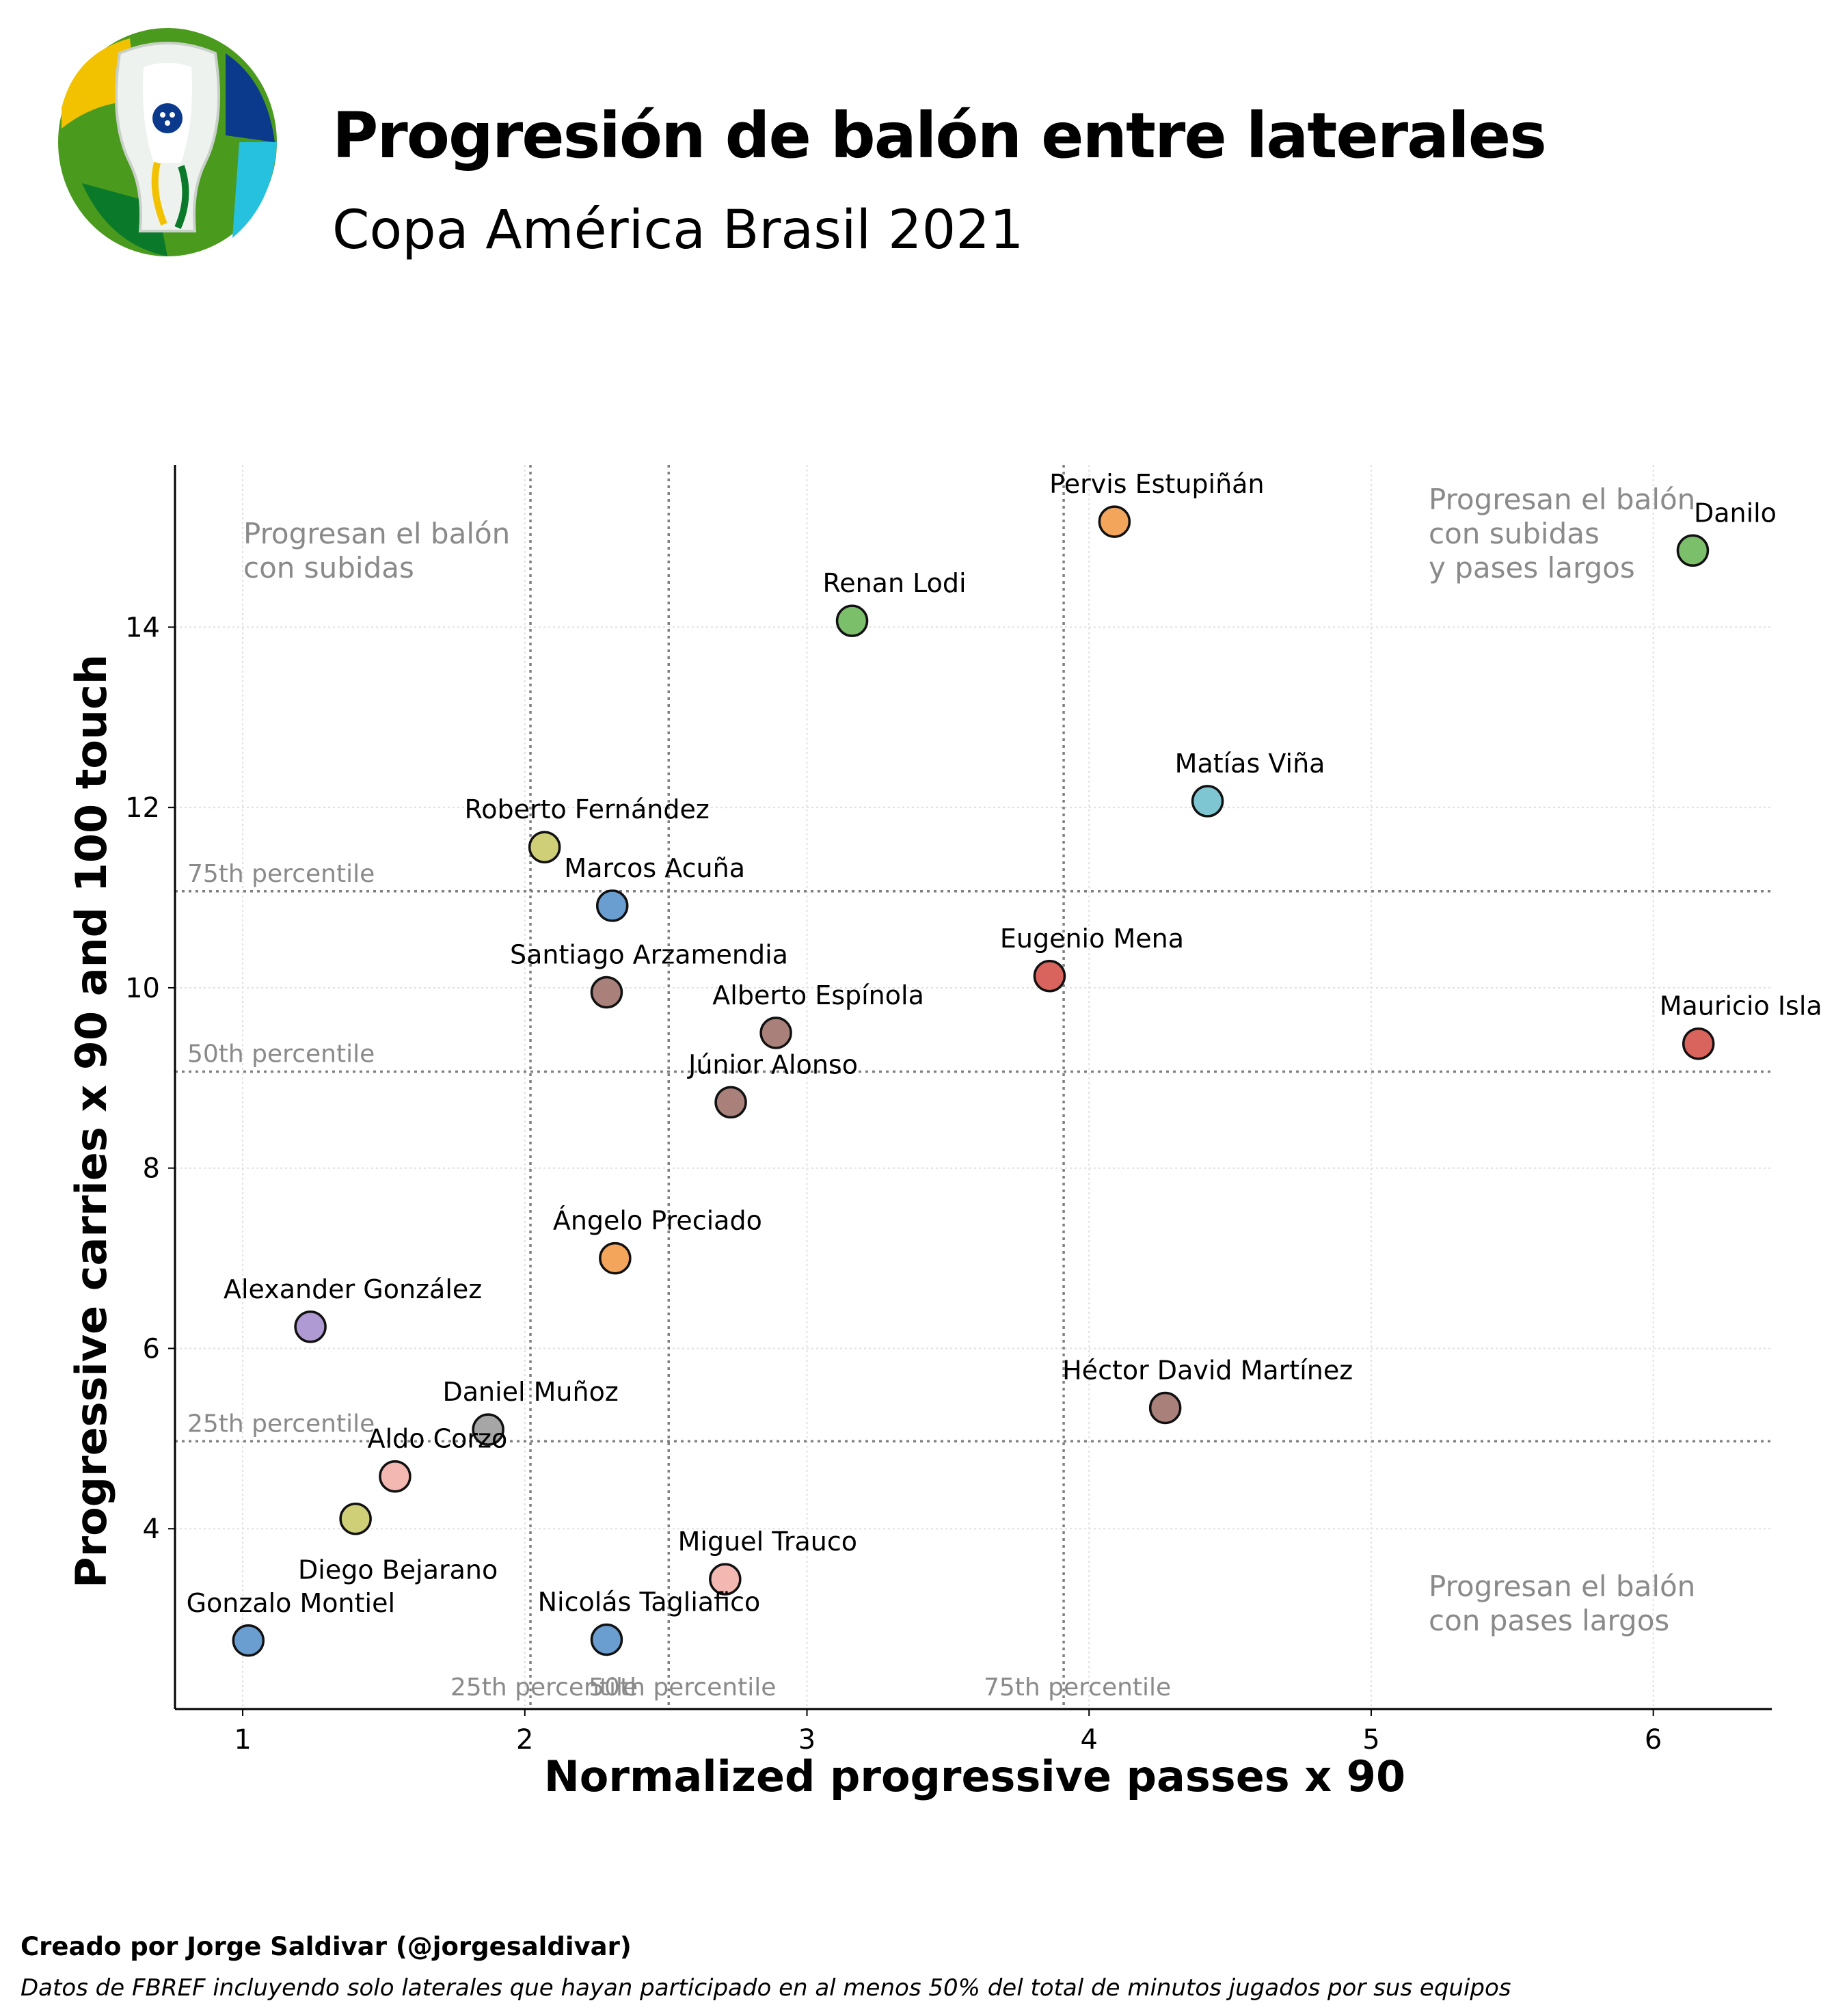 The height and width of the screenshot is (2016, 1834). I want to click on point-label: Gonzalo Montiel, so click(291, 1603).